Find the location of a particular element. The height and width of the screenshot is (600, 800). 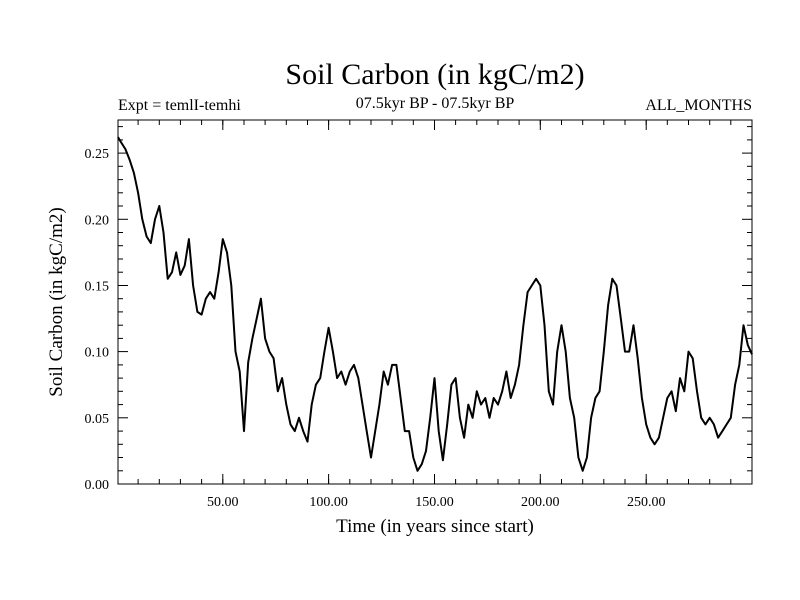

x-tick-labels: 50.00 100.00 150.00 200.00 250.00 is located at coordinates (436, 502).